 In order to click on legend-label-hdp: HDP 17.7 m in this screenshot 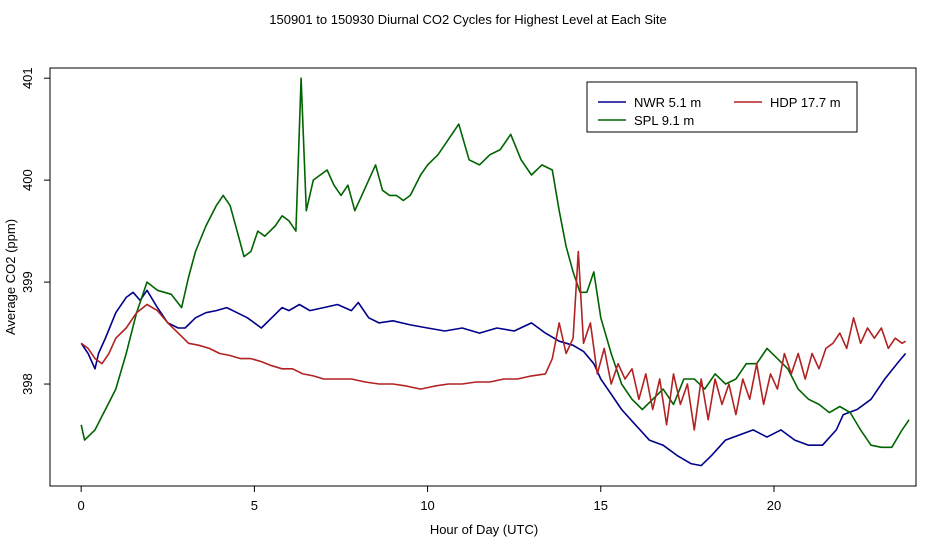, I will do `click(805, 102)`.